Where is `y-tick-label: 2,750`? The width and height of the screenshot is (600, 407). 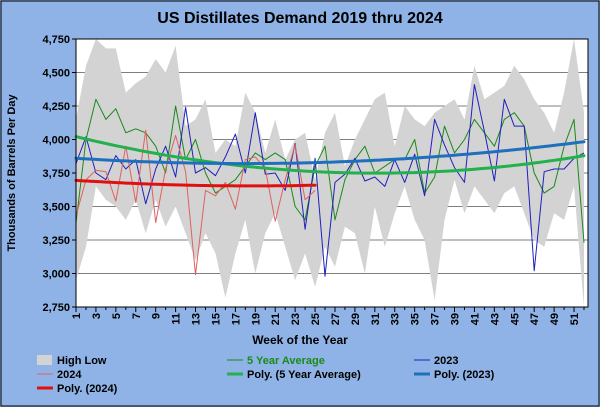
y-tick-label: 2,750 is located at coordinates (56, 308).